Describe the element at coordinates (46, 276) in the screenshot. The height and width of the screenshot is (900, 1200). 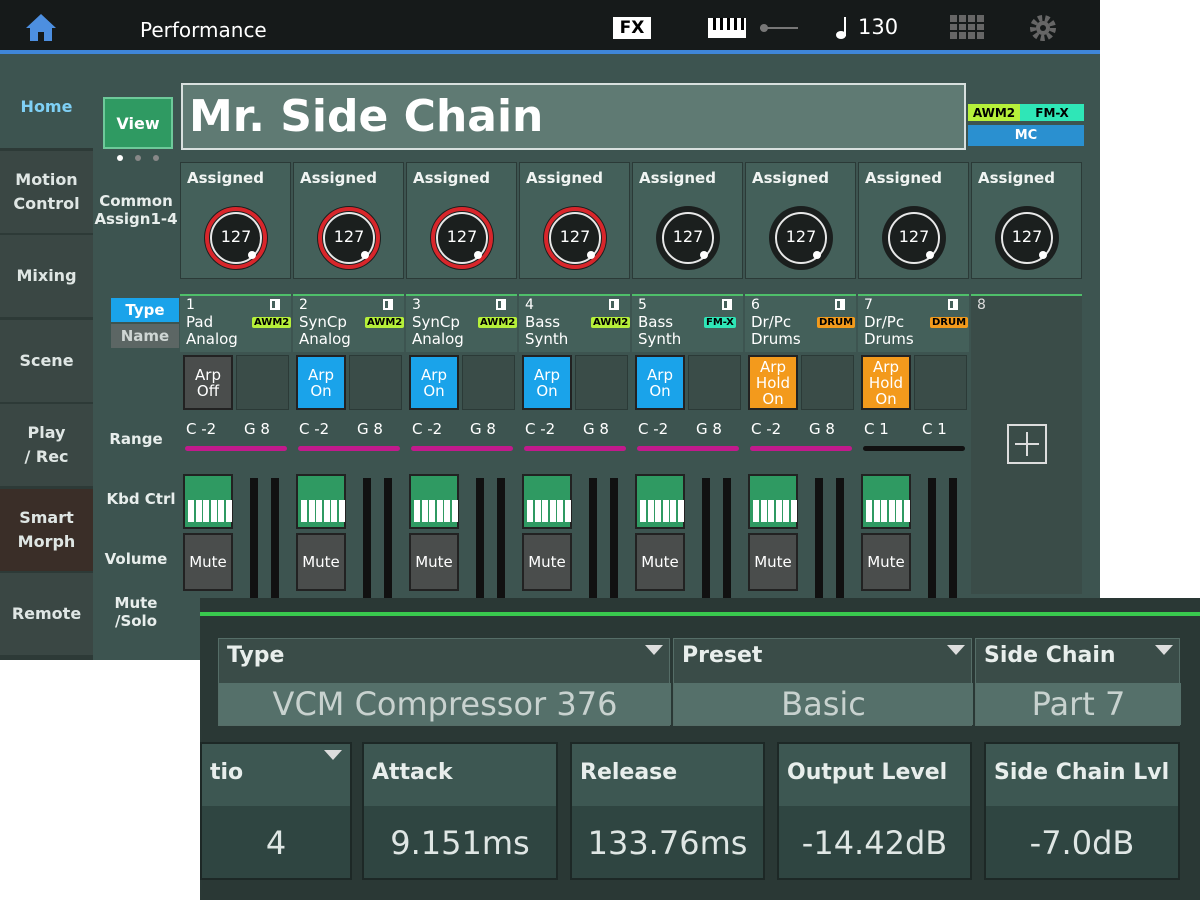
I see `sidebar-tab: Mixing` at that location.